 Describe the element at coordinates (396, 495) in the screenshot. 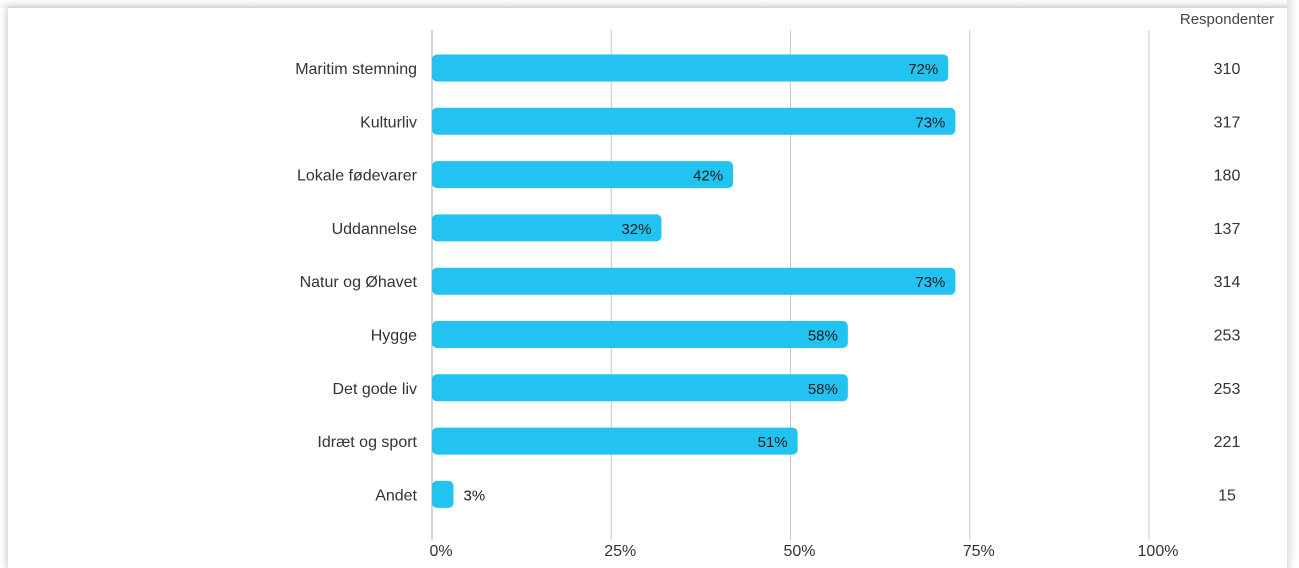

I see `category-label: Andet` at that location.